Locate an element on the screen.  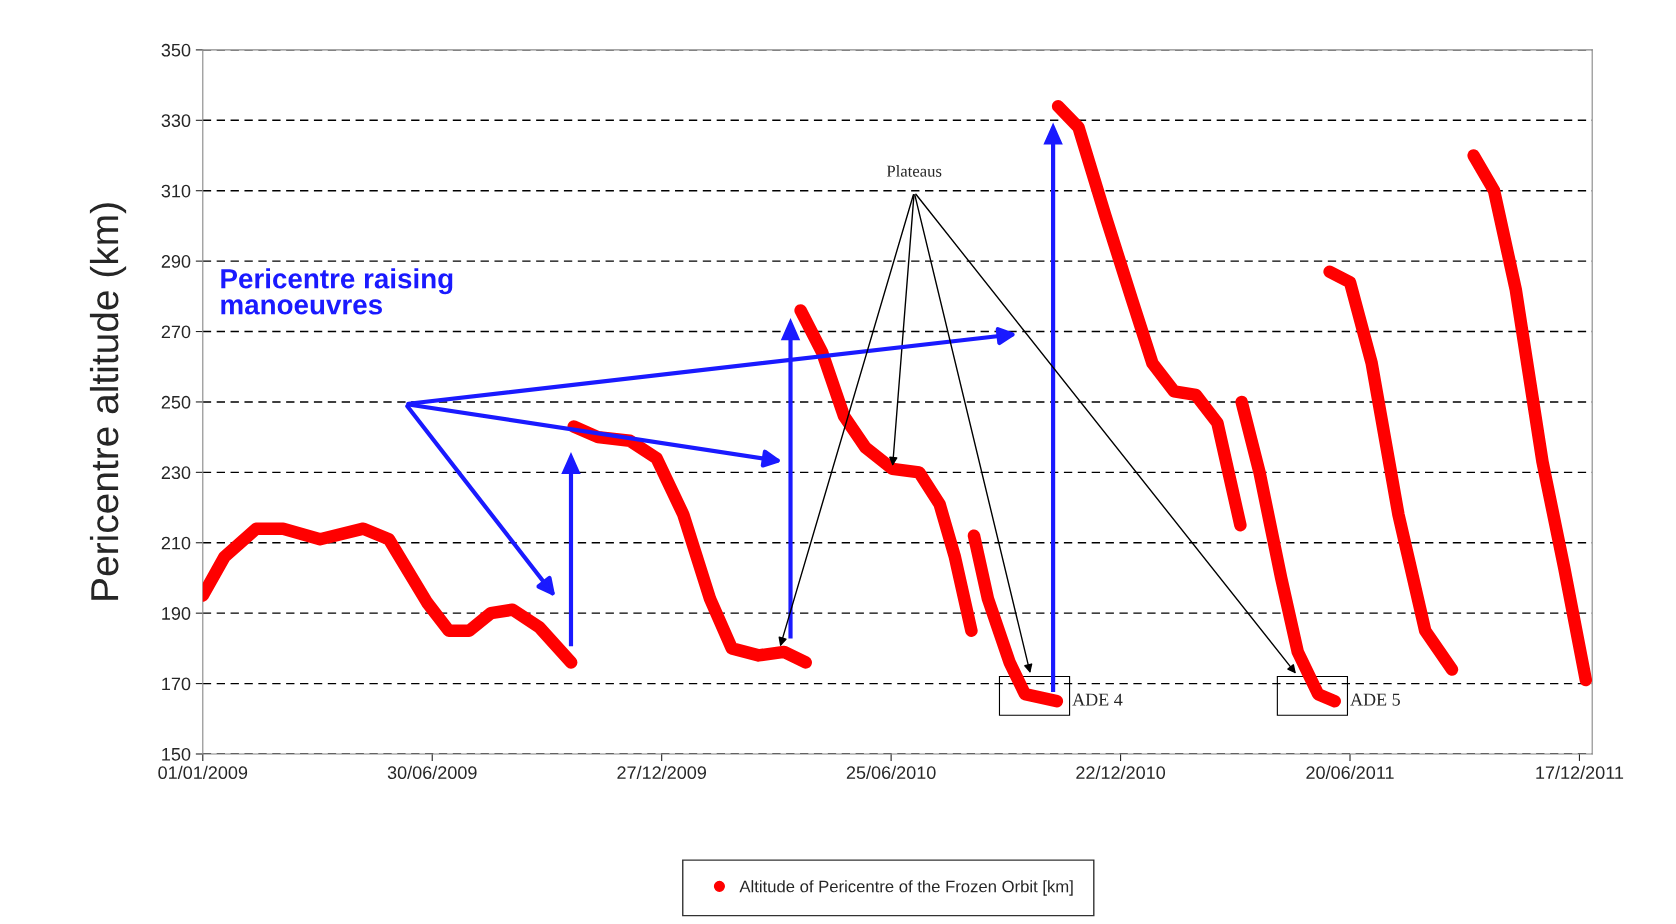
x-tick-label: 27/12/2009 is located at coordinates (662, 772).